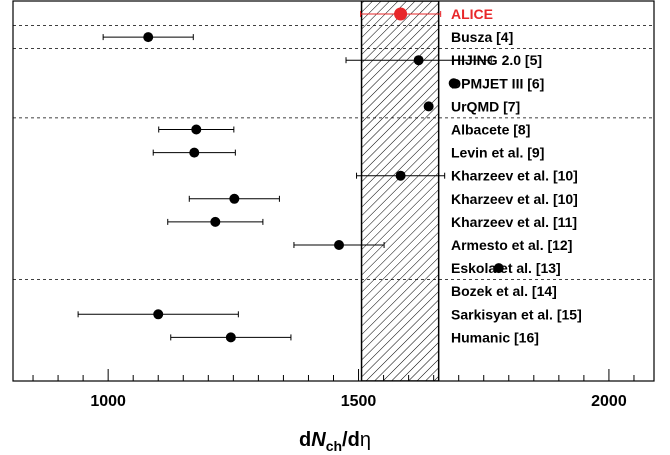 This screenshot has width=670, height=455. I want to click on measurement-band, so click(400, 191).